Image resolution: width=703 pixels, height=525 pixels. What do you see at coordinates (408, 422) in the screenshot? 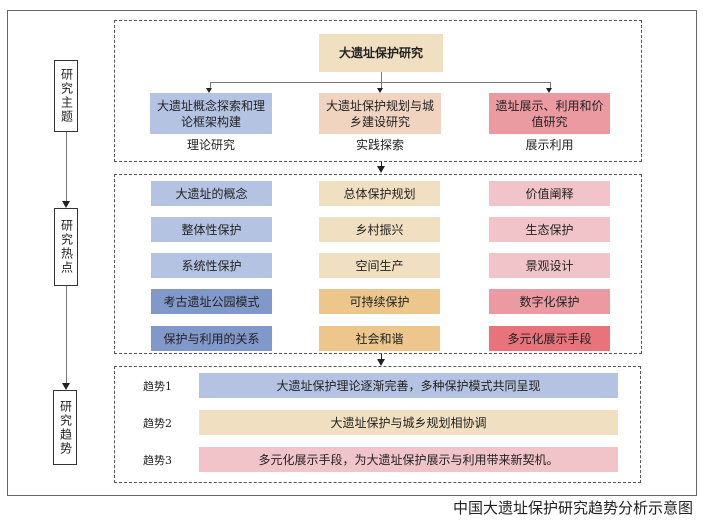
I see `trend-bar: 大遗址保护与城乡规划相协调` at bounding box center [408, 422].